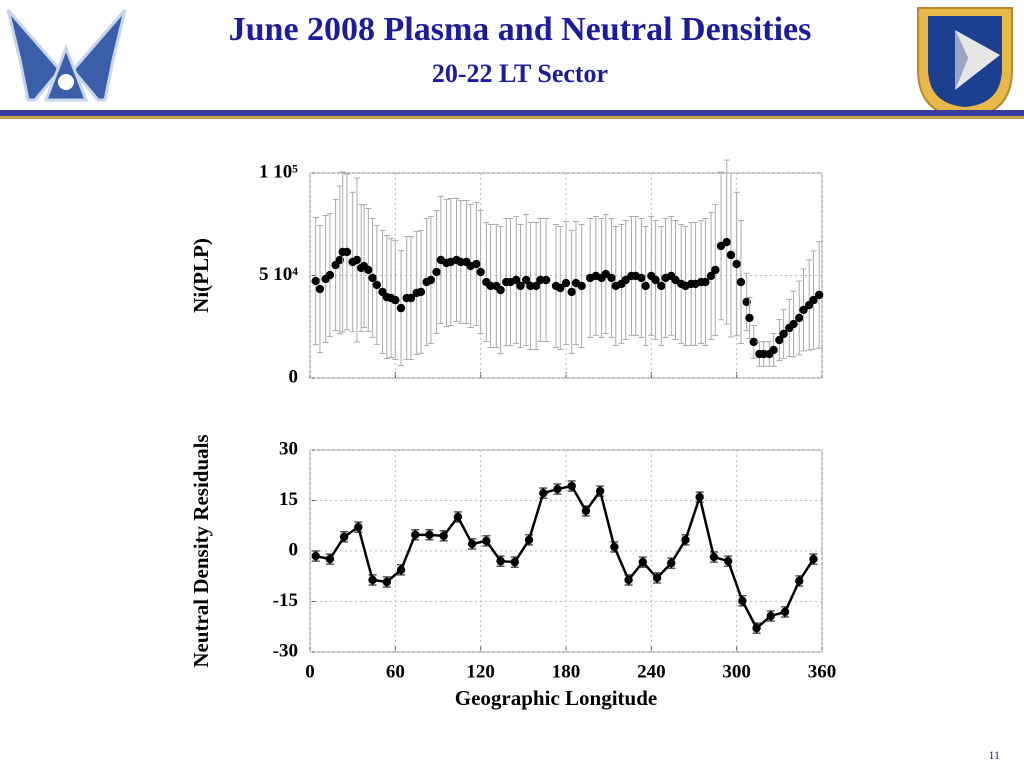 This screenshot has width=1024, height=768. Describe the element at coordinates (310, 671) in the screenshot. I see `x-tick-label: 0` at that location.